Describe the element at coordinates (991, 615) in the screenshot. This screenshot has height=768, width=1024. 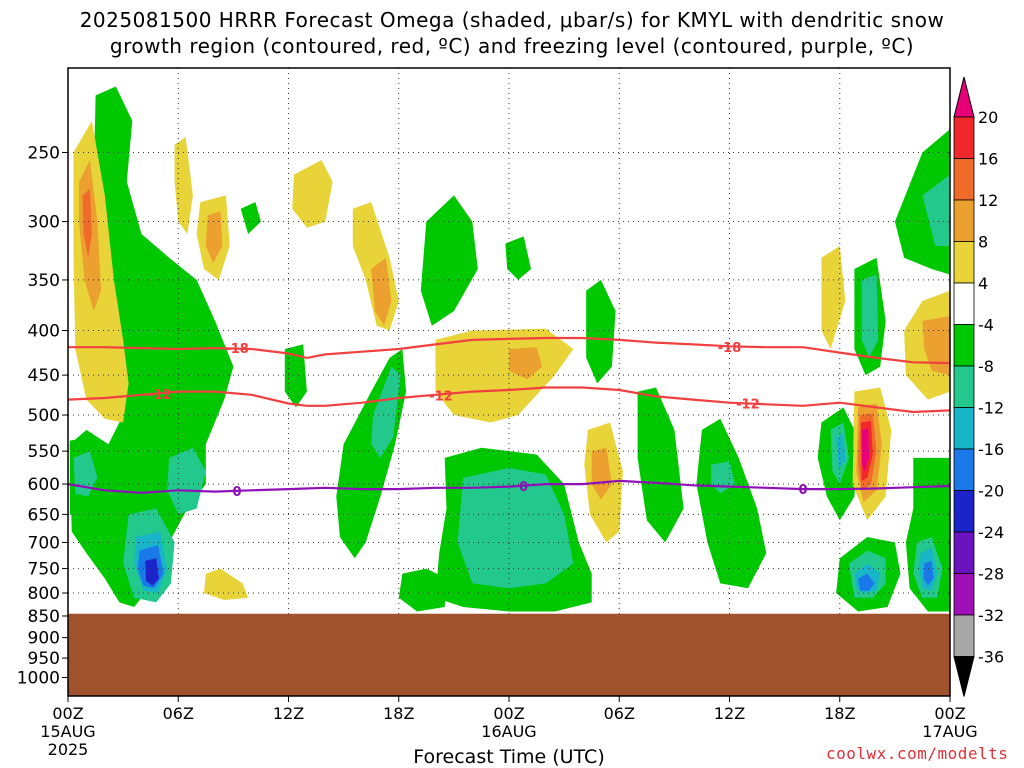
I see `colorbar-label: -32` at that location.